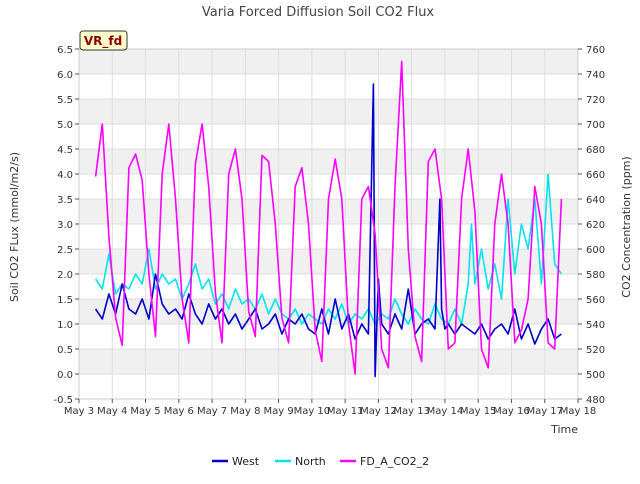 The image size is (640, 484). Describe the element at coordinates (595, 75) in the screenshot. I see `right-tick-label: 740` at that location.